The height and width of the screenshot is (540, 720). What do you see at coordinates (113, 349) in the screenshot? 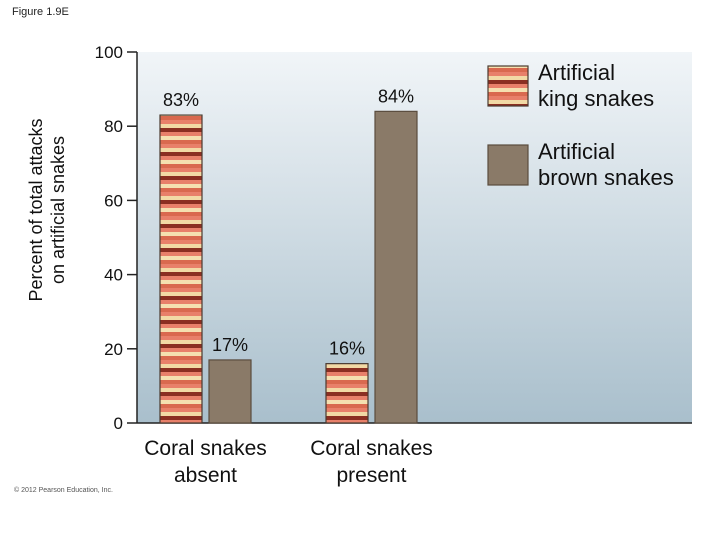
I see `y-tick-label: 20` at bounding box center [113, 349].